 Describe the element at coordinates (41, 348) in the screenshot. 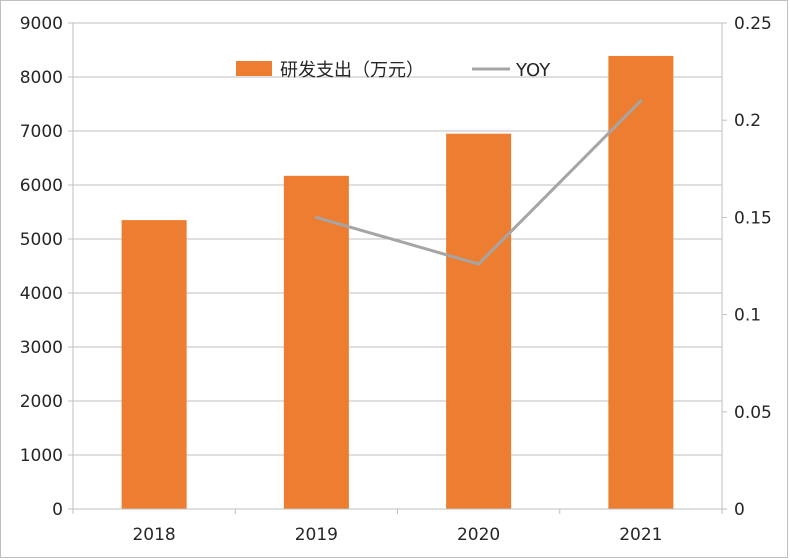

I see `left-tick-label: 3000` at that location.